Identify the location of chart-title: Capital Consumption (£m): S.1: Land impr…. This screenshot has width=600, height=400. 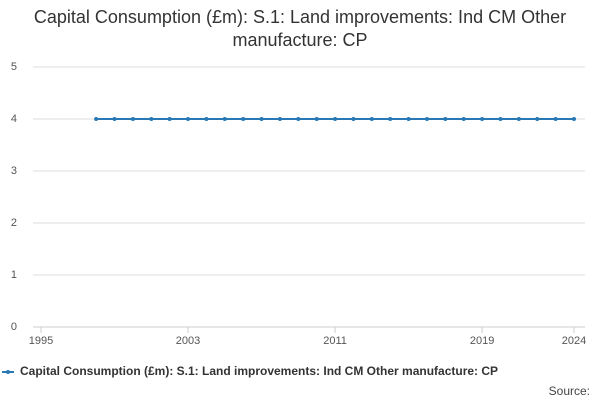
(300, 28).